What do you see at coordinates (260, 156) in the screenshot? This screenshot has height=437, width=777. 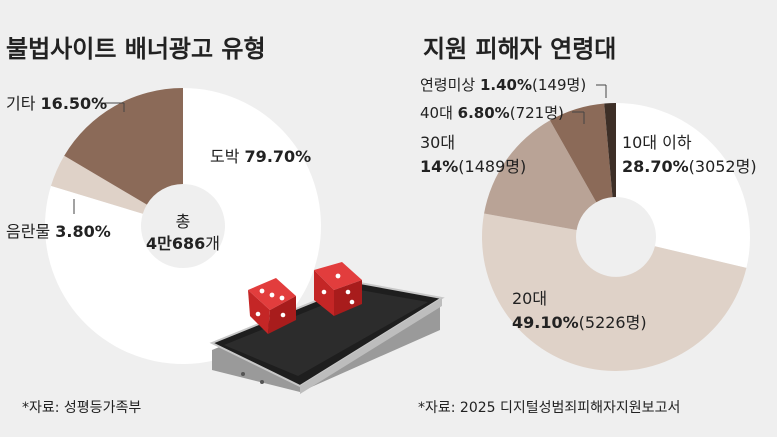 I see `slice-label-gambling: 도박 79.70%` at bounding box center [260, 156].